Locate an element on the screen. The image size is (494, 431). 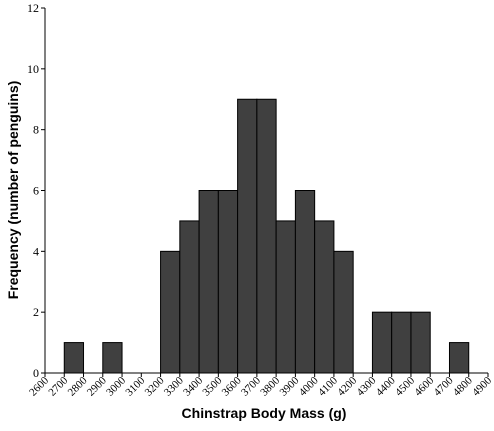
x-tick-label: 3900 is located at coordinates (289, 386).